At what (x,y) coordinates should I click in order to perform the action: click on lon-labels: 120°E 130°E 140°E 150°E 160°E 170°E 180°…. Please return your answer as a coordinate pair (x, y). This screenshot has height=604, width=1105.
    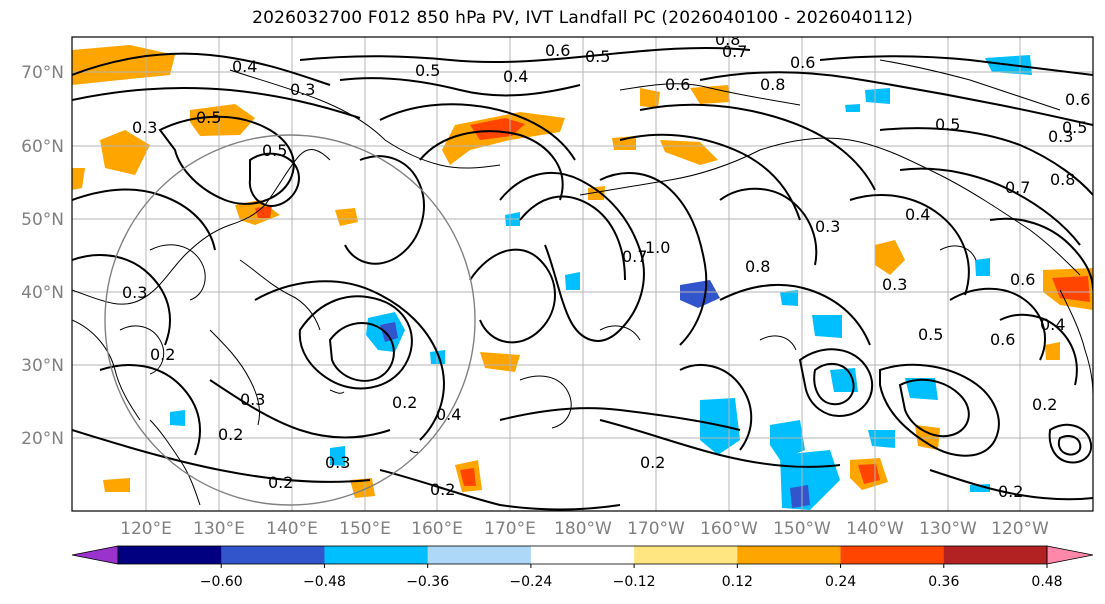
    Looking at the image, I should click on (584, 529).